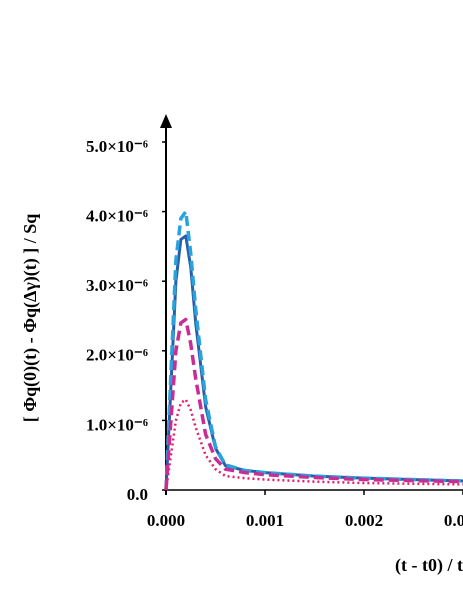  Describe the element at coordinates (117, 216) in the screenshot. I see `y-tick-label: 4.0×10⁻⁶` at that location.